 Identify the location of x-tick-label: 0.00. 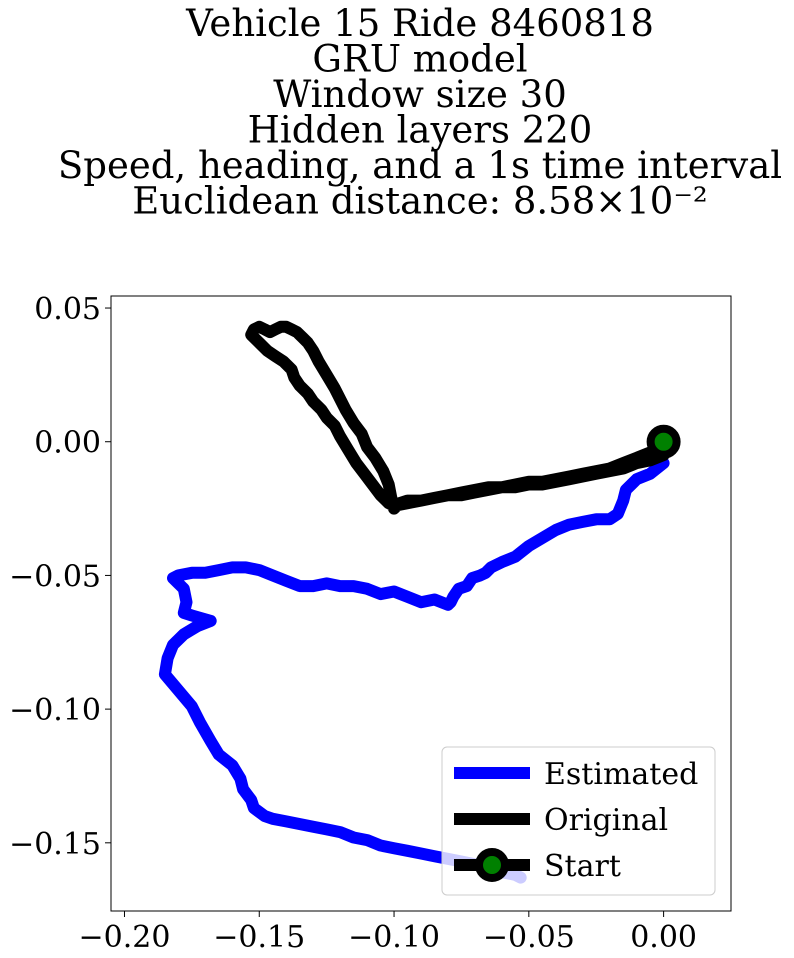
(663, 937).